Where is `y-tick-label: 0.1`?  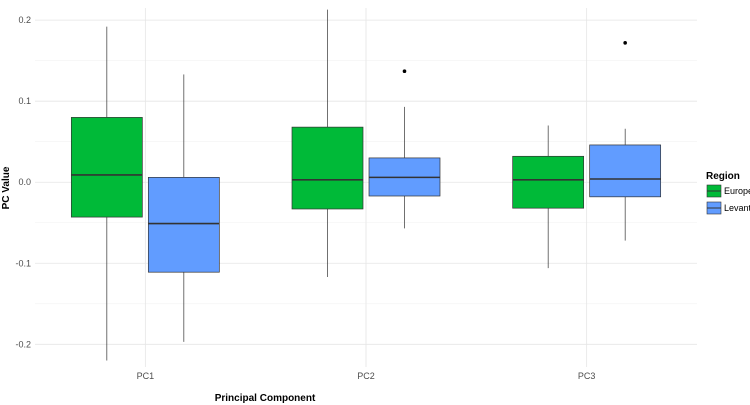
y-tick-label: 0.1 is located at coordinates (24, 101).